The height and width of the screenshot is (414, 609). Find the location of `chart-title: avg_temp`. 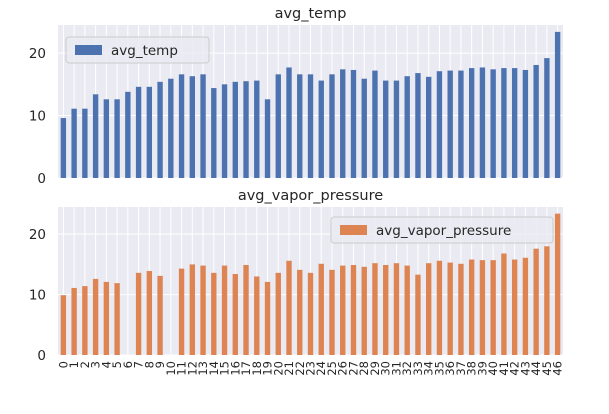

chart-title: avg_temp is located at coordinates (311, 14).